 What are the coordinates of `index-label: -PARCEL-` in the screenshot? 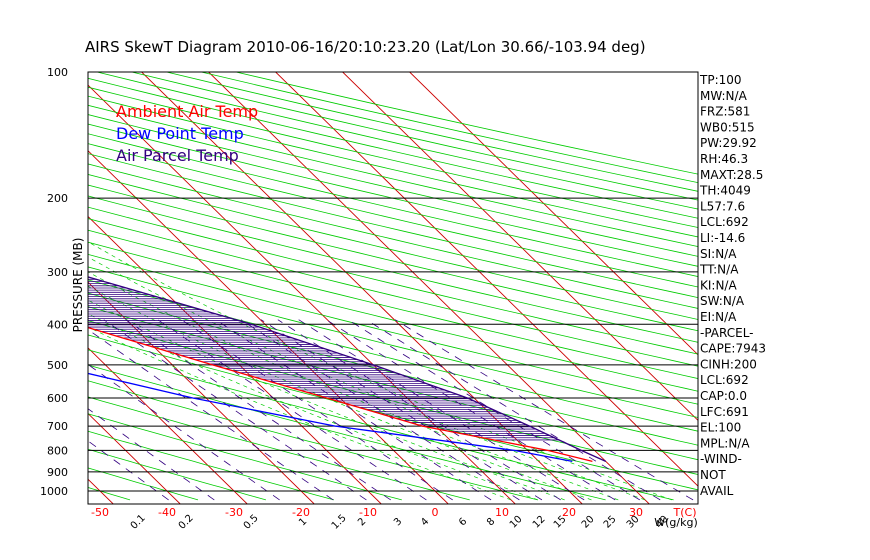 It's located at (727, 333).